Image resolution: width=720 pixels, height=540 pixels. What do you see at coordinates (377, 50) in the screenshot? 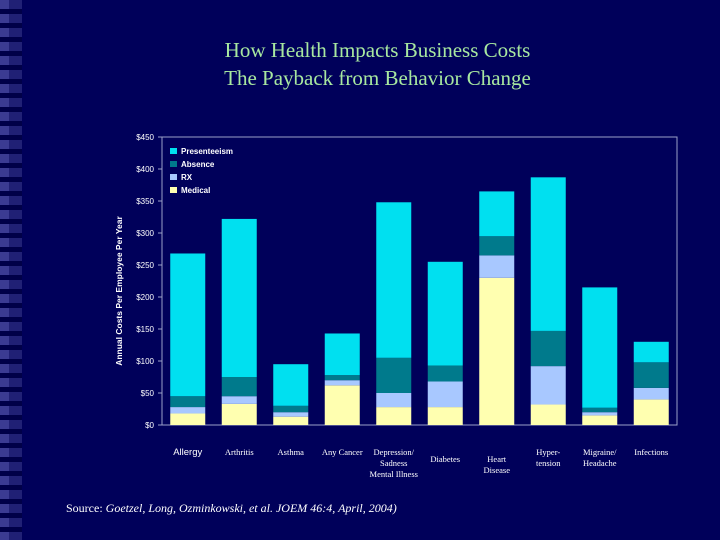
I see `chart-title-line-1: How Health Impacts Business Costs` at bounding box center [377, 50].